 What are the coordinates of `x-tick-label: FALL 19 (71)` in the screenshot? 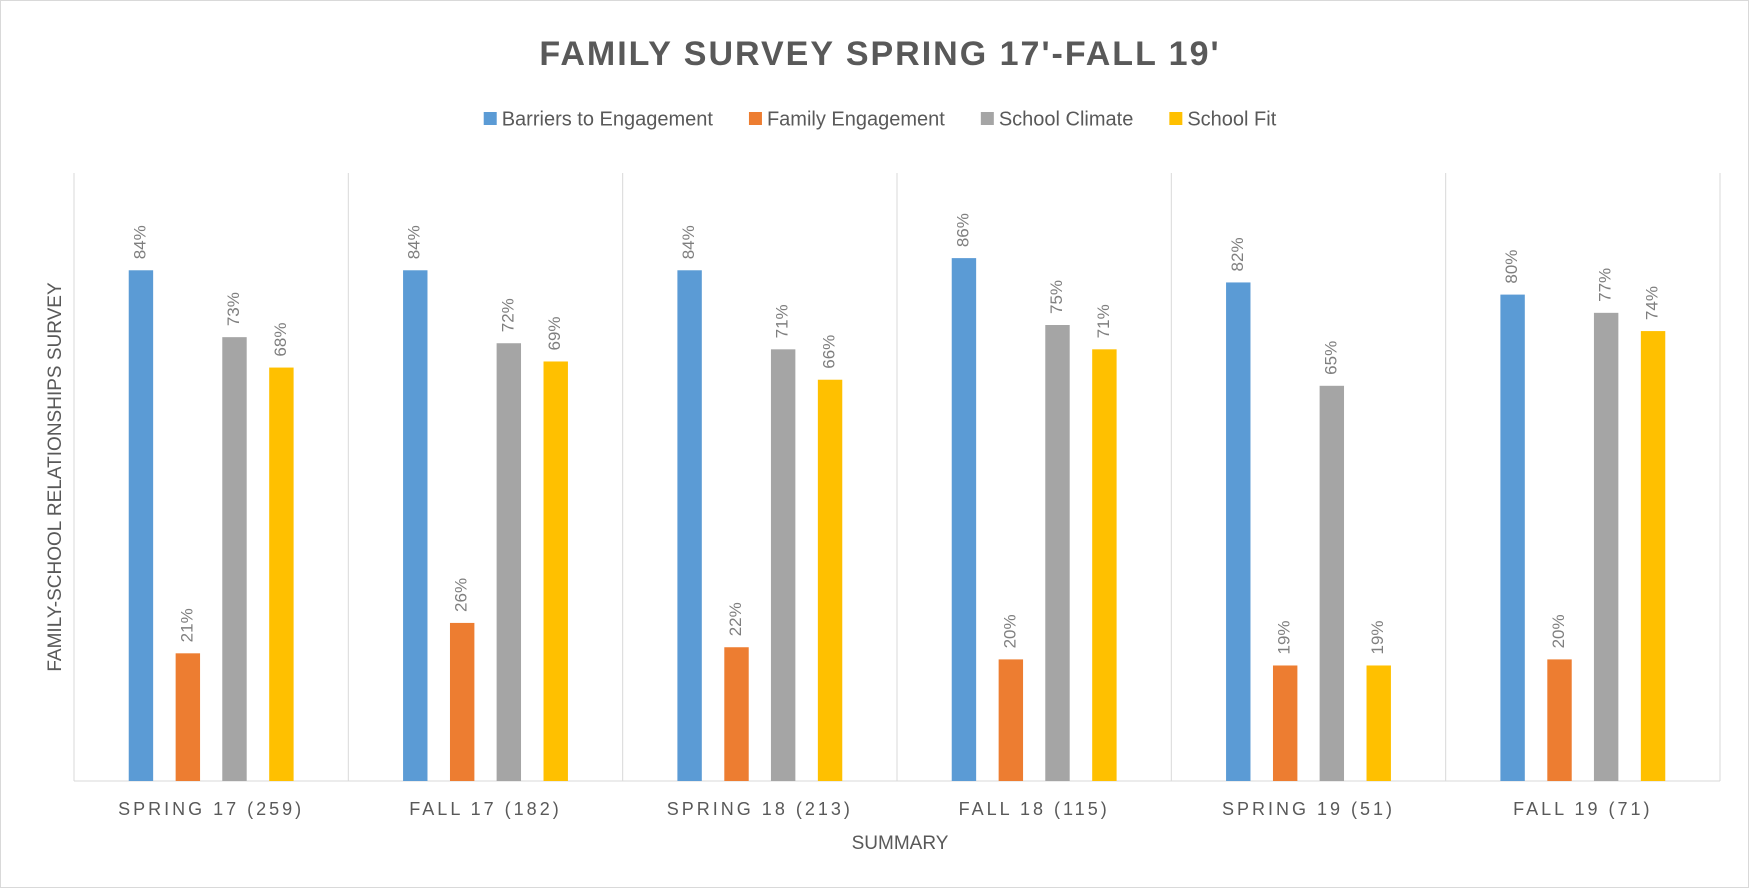 It's located at (1582, 809).